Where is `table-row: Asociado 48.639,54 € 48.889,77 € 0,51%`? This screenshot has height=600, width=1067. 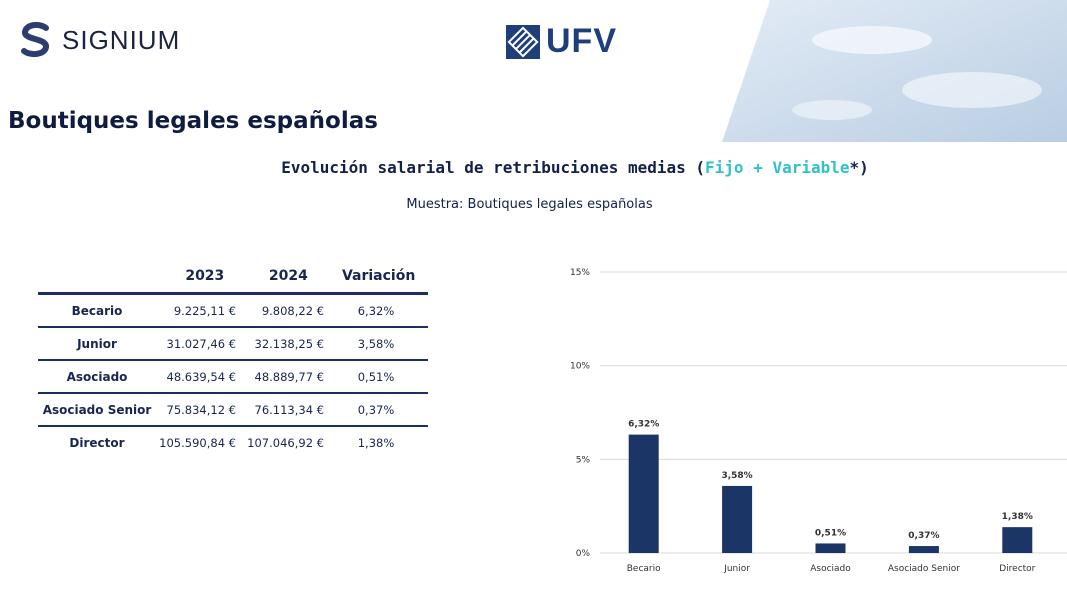
table-row: Asociado 48.639,54 € 48.889,77 € 0,51% is located at coordinates (233, 377).